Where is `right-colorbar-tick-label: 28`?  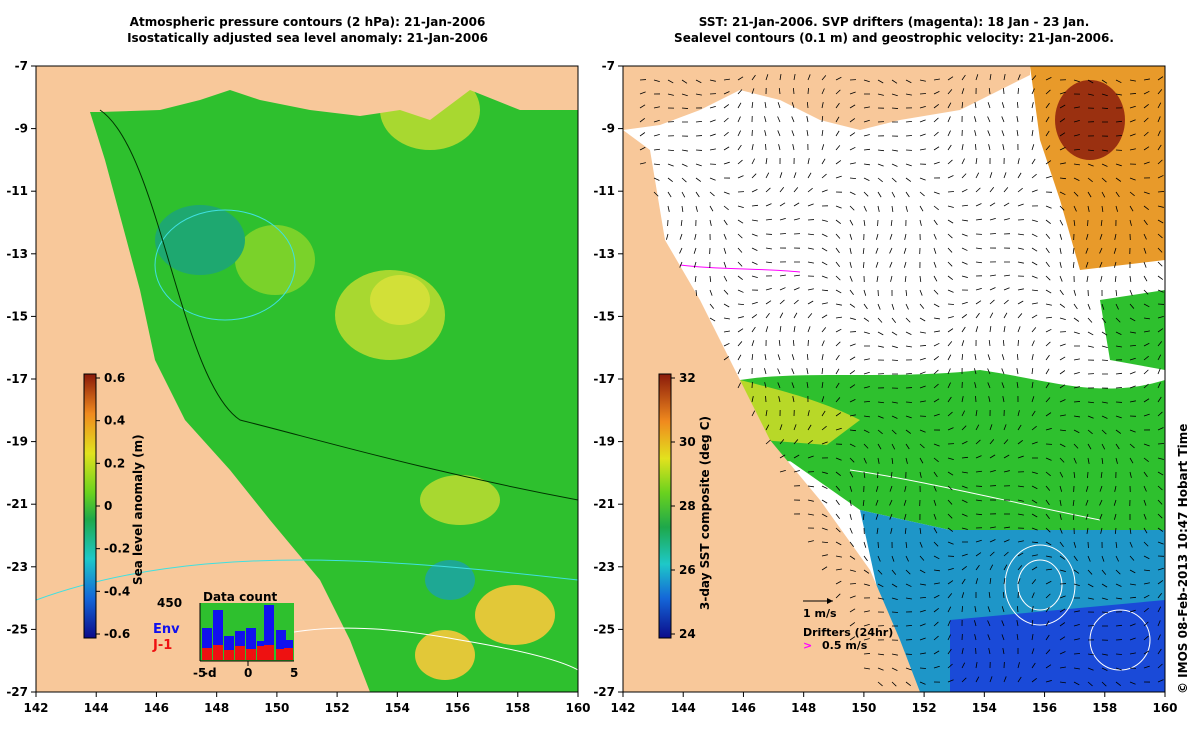
right-colorbar-tick-label: 28 is located at coordinates (687, 506).